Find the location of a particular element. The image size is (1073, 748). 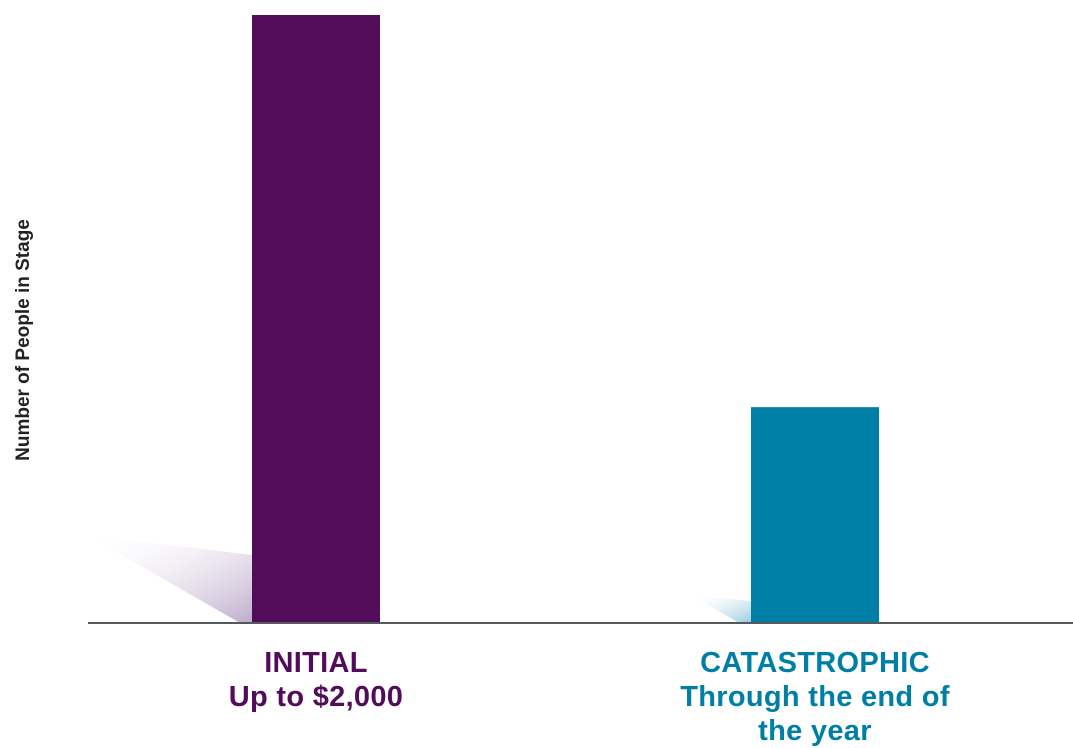

bar-initial is located at coordinates (316, 319).